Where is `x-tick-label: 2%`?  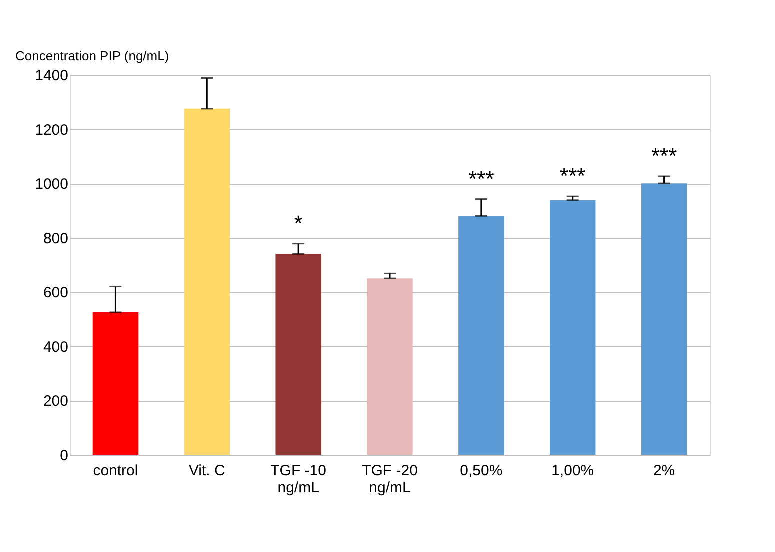
x-tick-label: 2% is located at coordinates (664, 471).